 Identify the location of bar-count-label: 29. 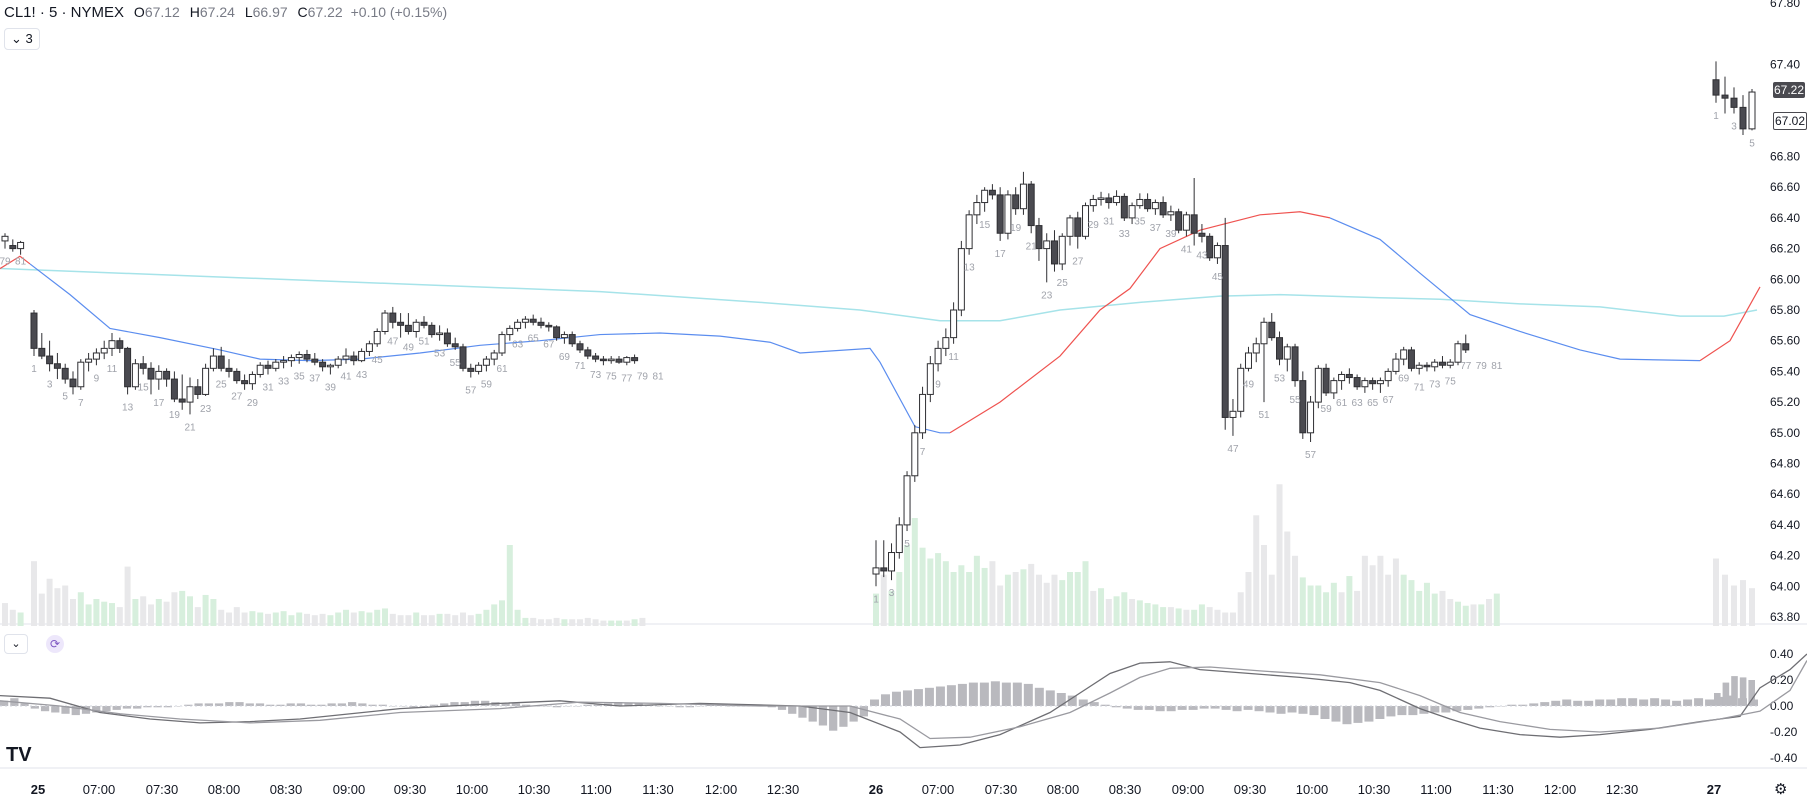
(1094, 225).